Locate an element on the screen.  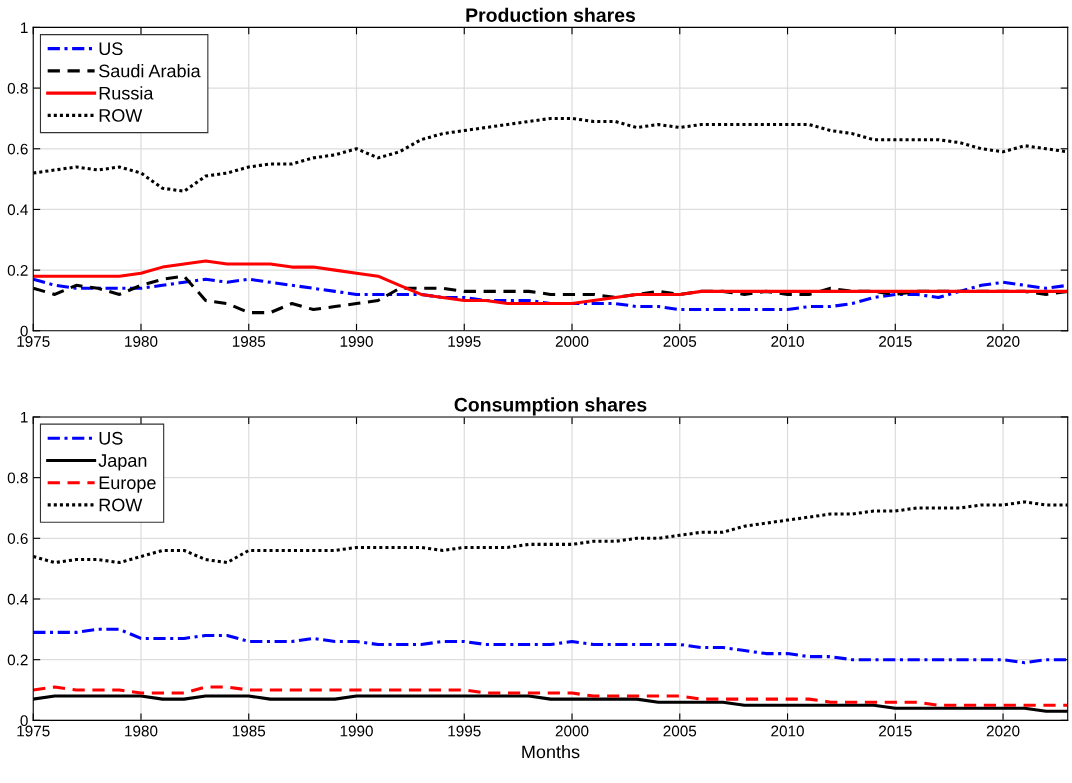
legend-label: Japan is located at coordinates (122, 462).